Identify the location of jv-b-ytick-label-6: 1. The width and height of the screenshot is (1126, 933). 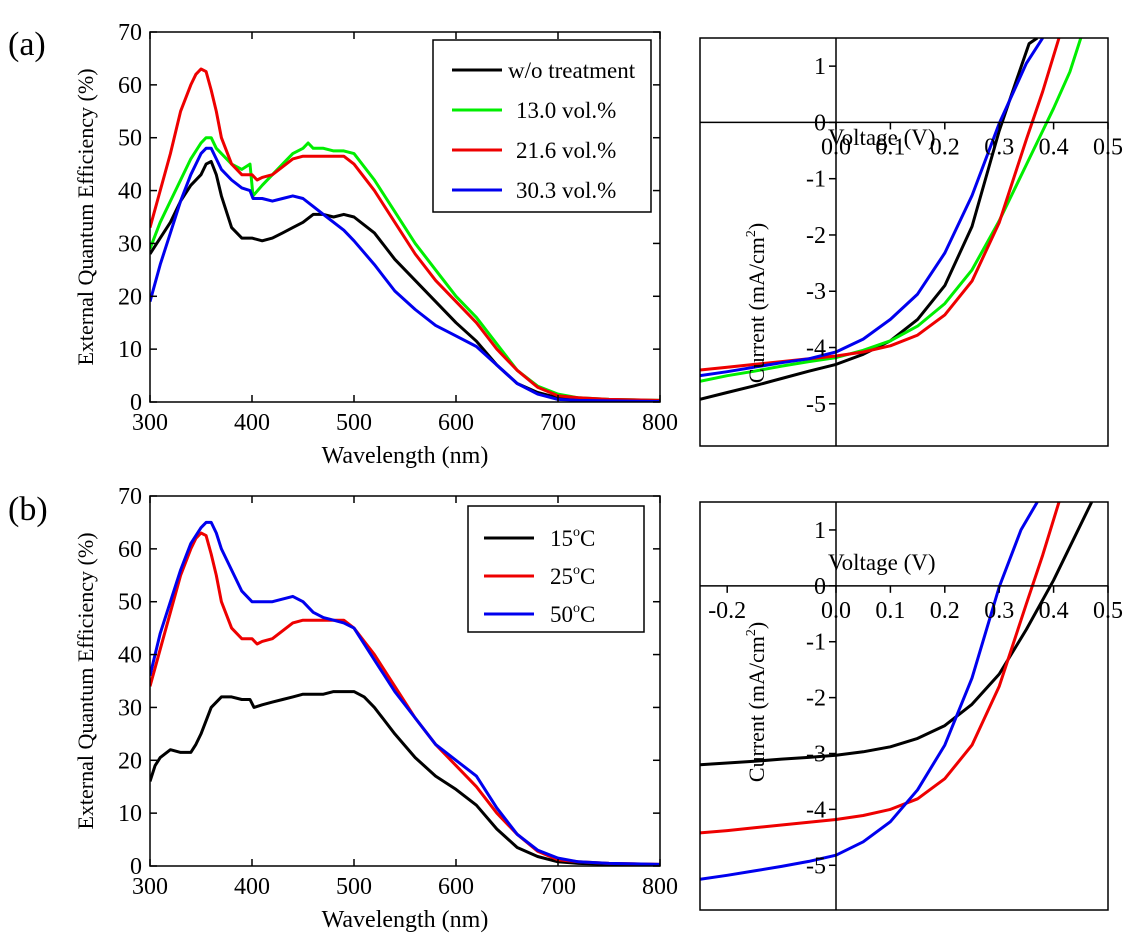
(820, 531).